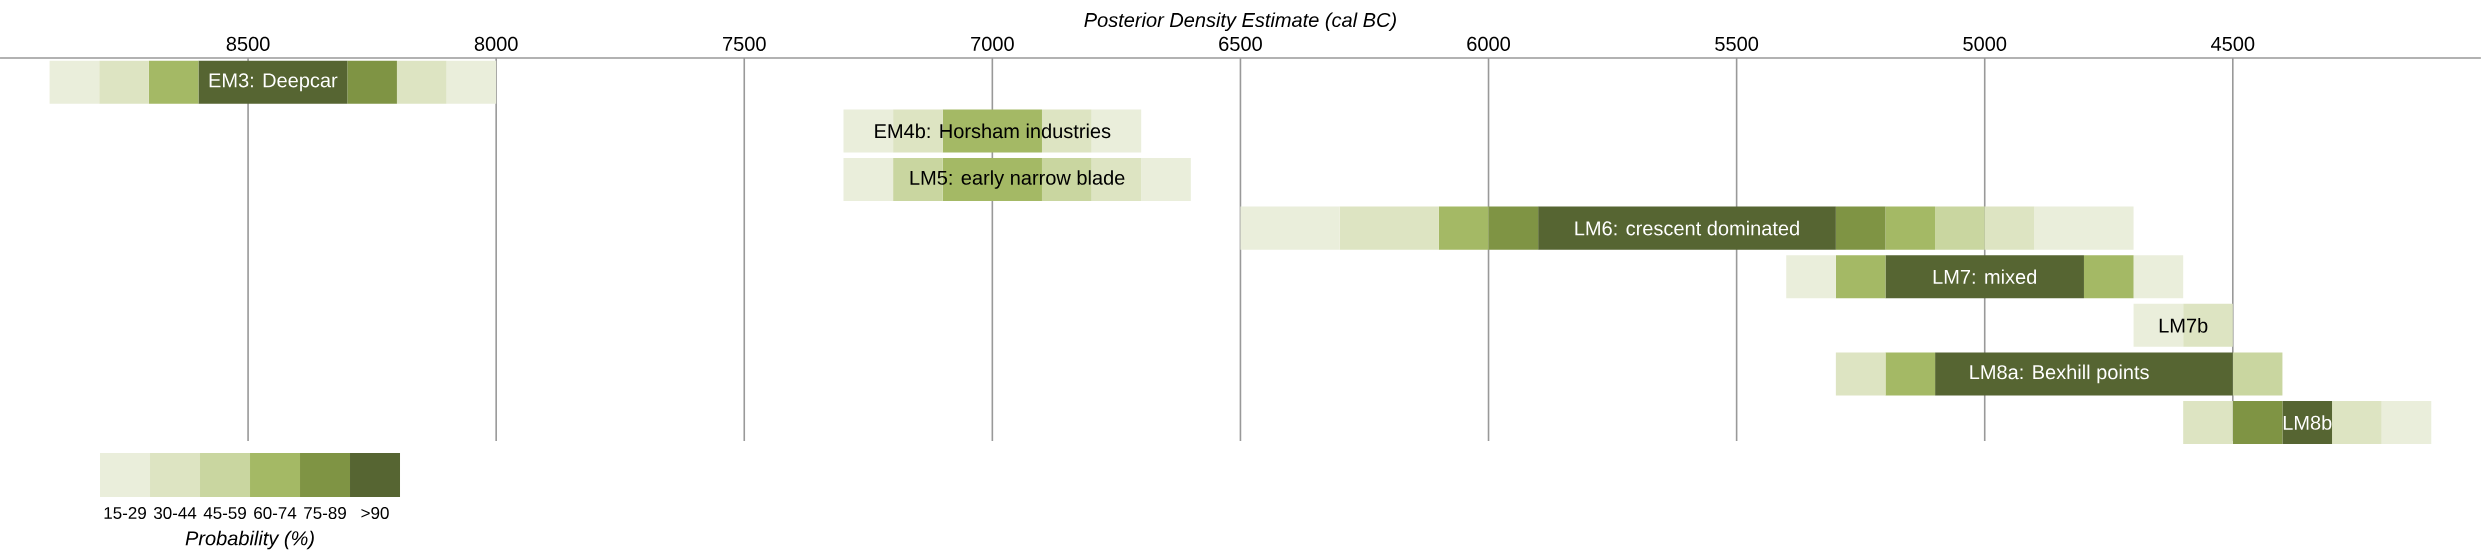 The width and height of the screenshot is (2481, 554). Describe the element at coordinates (2233, 43) in the screenshot. I see `x-tick-label: 4500` at that location.